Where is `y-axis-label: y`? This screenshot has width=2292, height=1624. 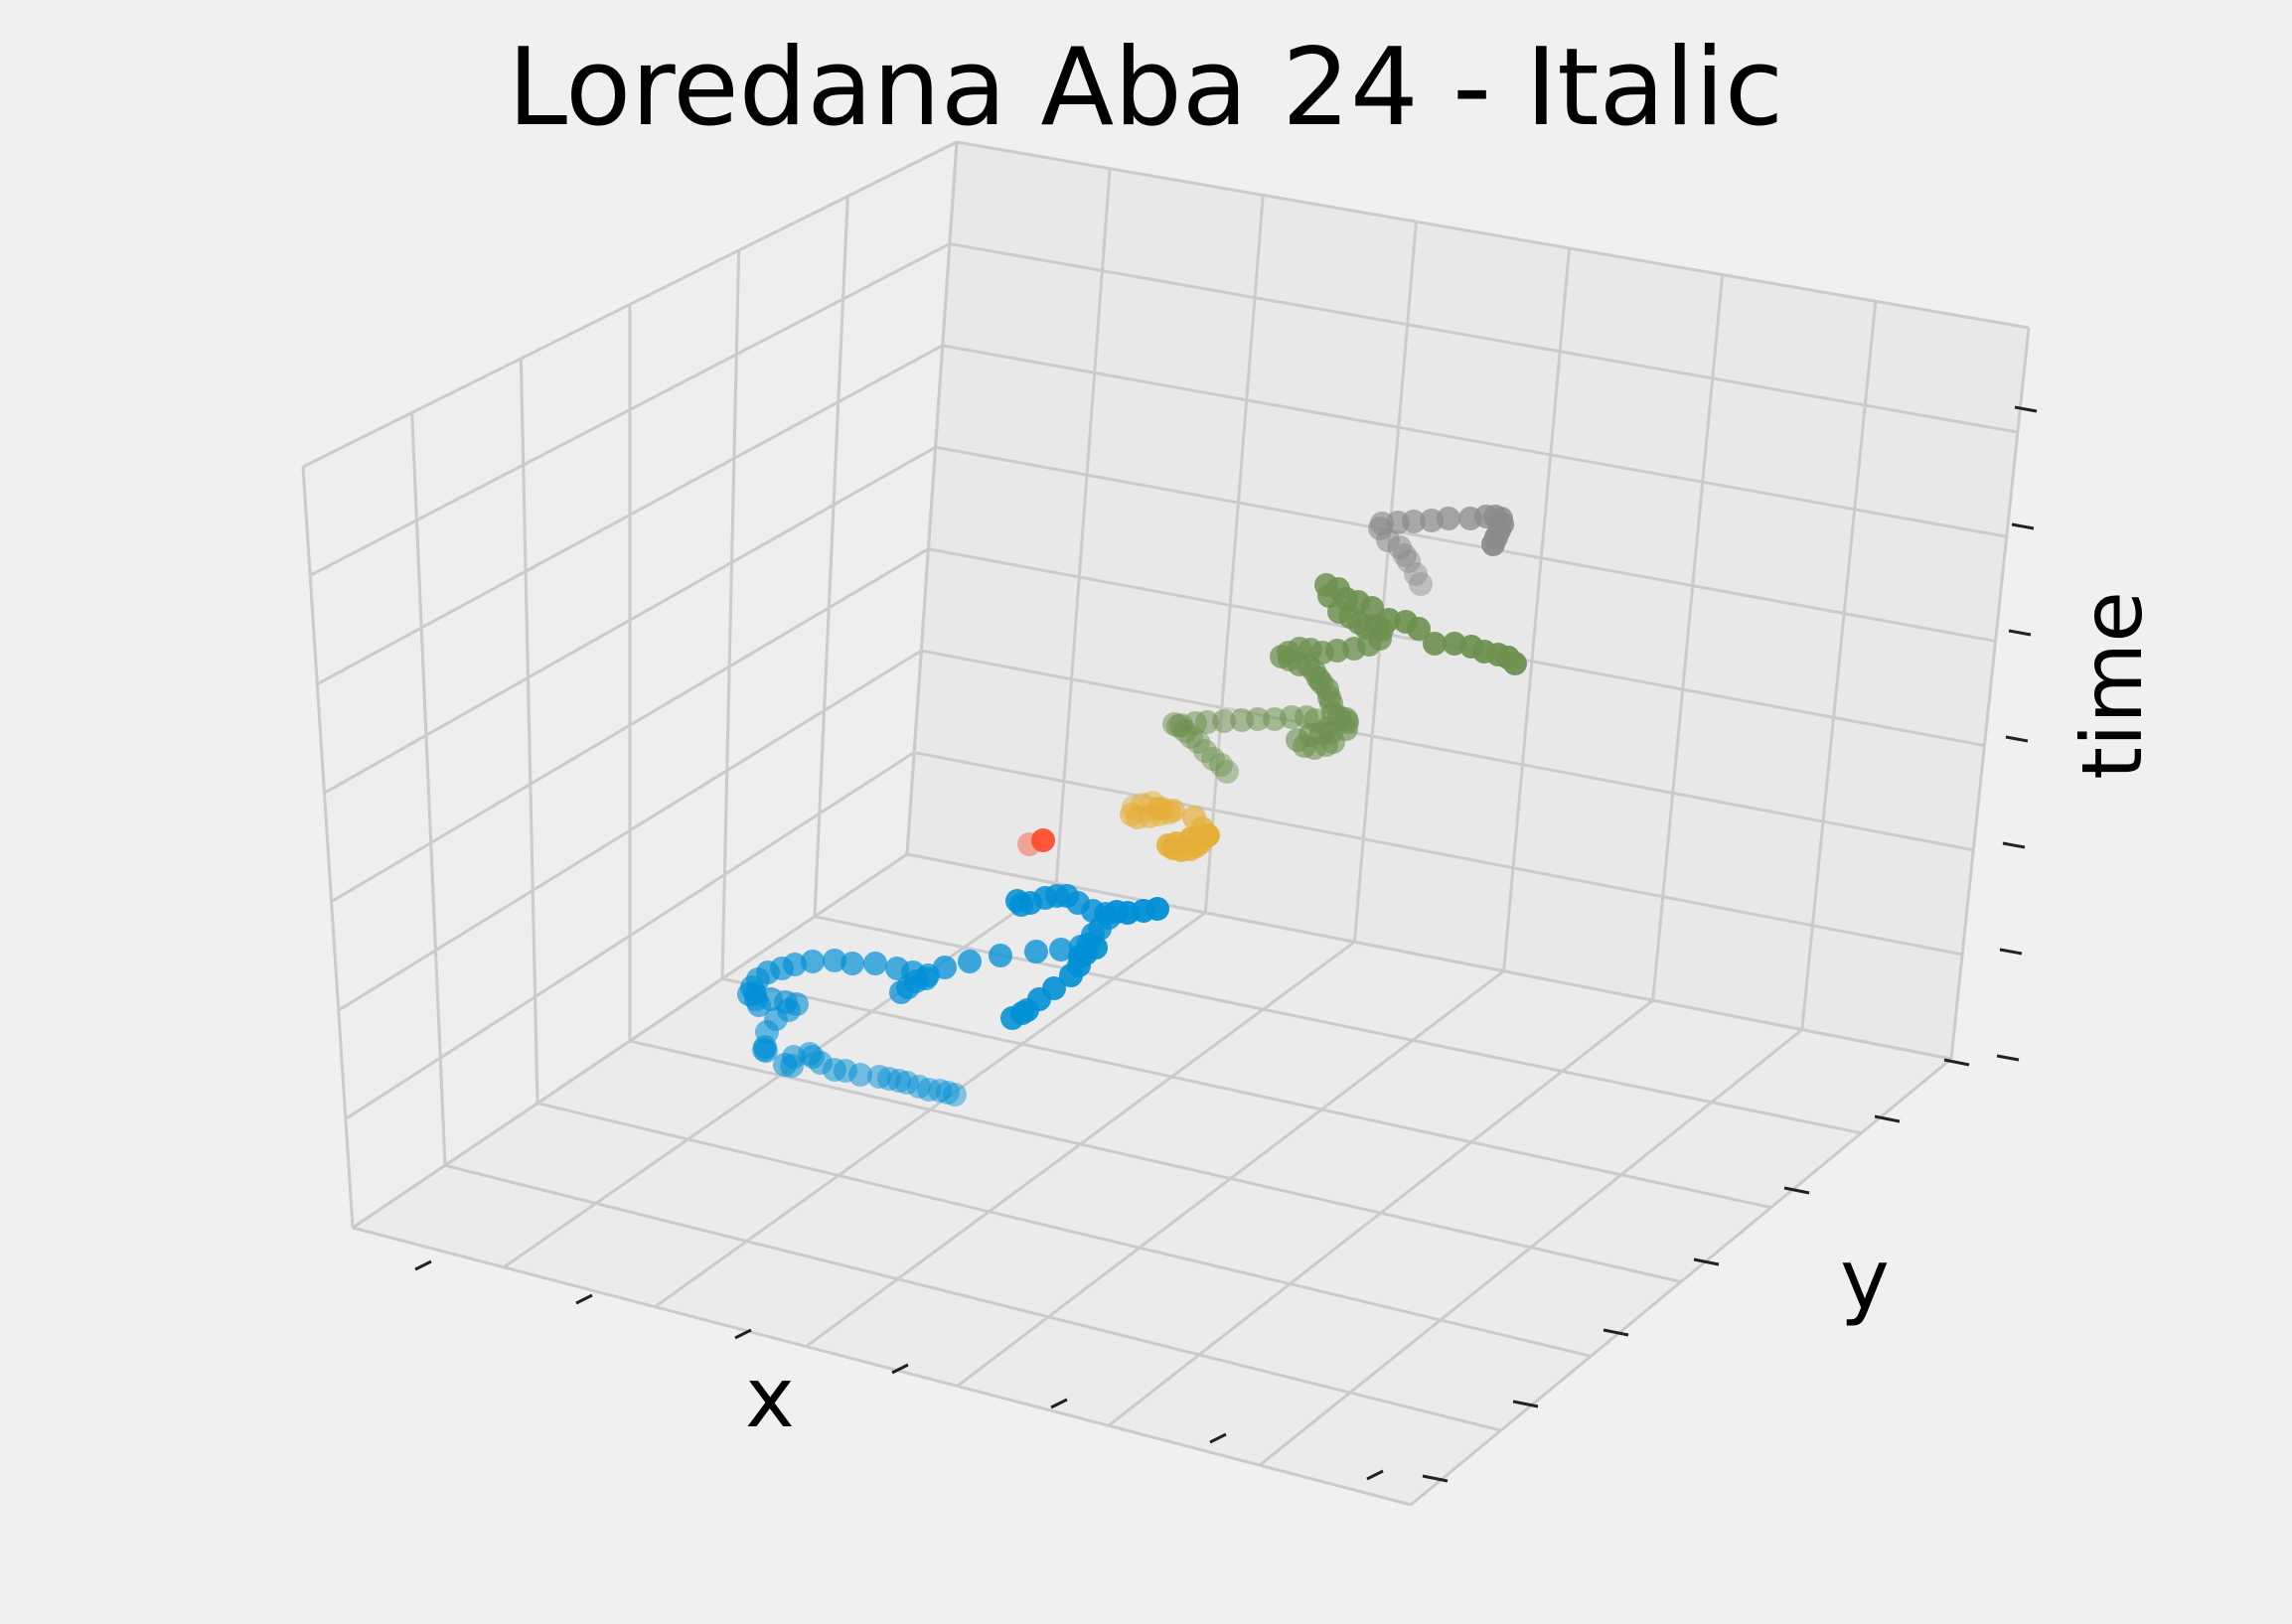 y-axis-label: y is located at coordinates (1865, 1279).